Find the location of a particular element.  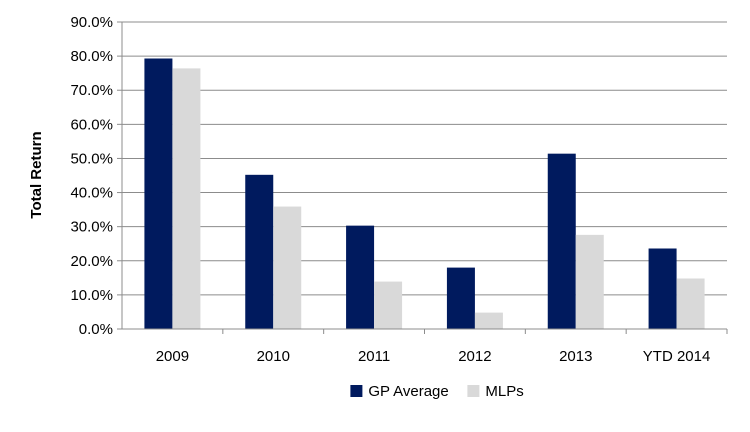

x-tick-label: 2013 is located at coordinates (575, 356).